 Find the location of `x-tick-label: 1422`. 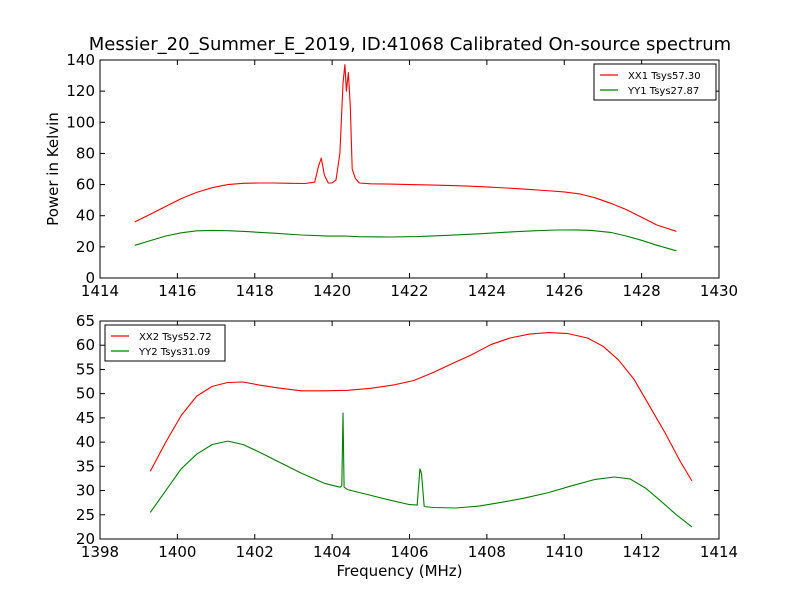

x-tick-label: 1422 is located at coordinates (409, 291).